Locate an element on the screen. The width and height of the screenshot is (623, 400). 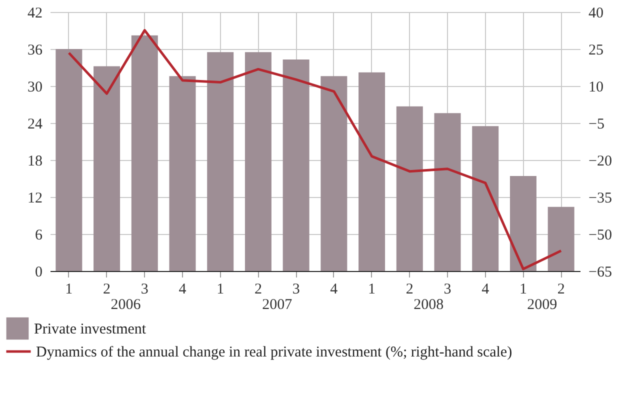
text: 2009 is located at coordinates (542, 305).